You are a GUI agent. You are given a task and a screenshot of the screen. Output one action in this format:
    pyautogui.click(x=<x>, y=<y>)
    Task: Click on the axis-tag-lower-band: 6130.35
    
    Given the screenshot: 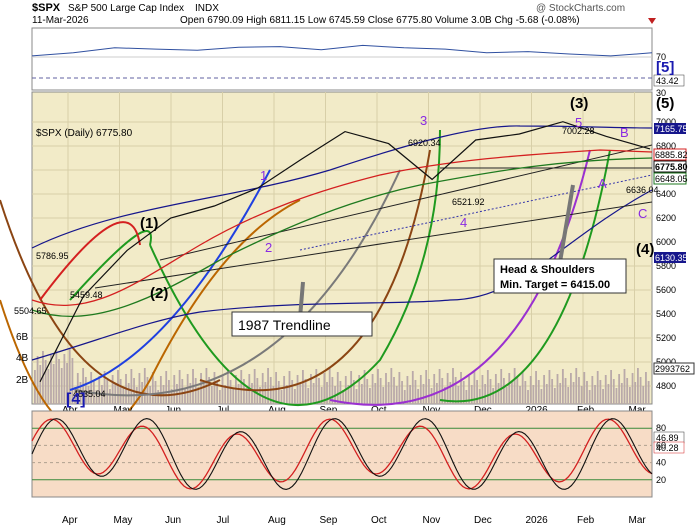 What is the action you would take?
    pyautogui.click(x=671, y=258)
    